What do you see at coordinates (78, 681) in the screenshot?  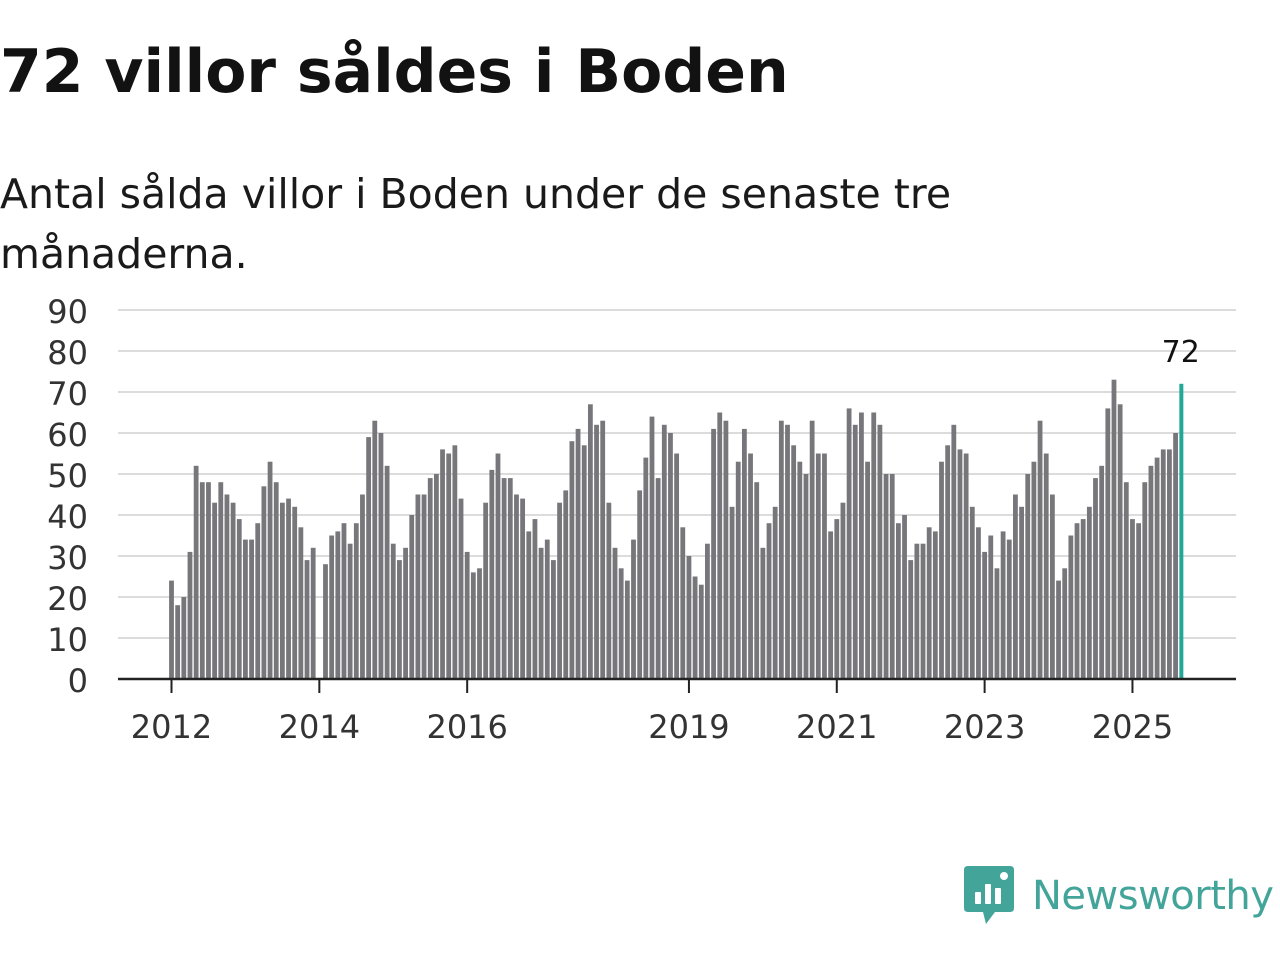 I see `y-tick-label: 0` at bounding box center [78, 681].